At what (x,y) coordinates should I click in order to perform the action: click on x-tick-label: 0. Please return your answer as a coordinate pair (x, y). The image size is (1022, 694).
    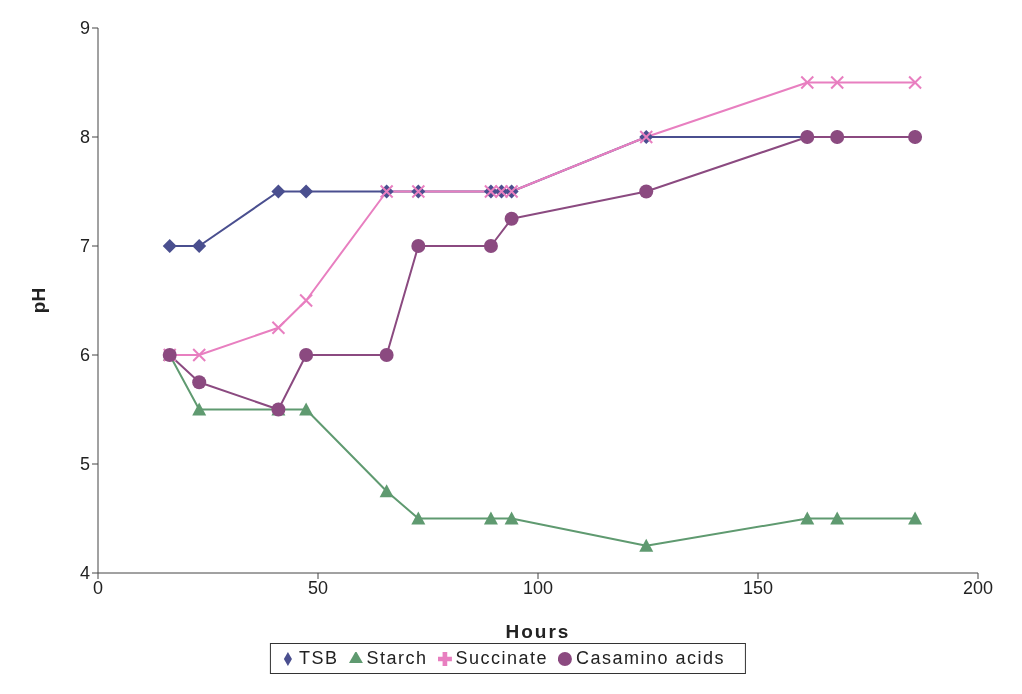
    Looking at the image, I should click on (98, 587).